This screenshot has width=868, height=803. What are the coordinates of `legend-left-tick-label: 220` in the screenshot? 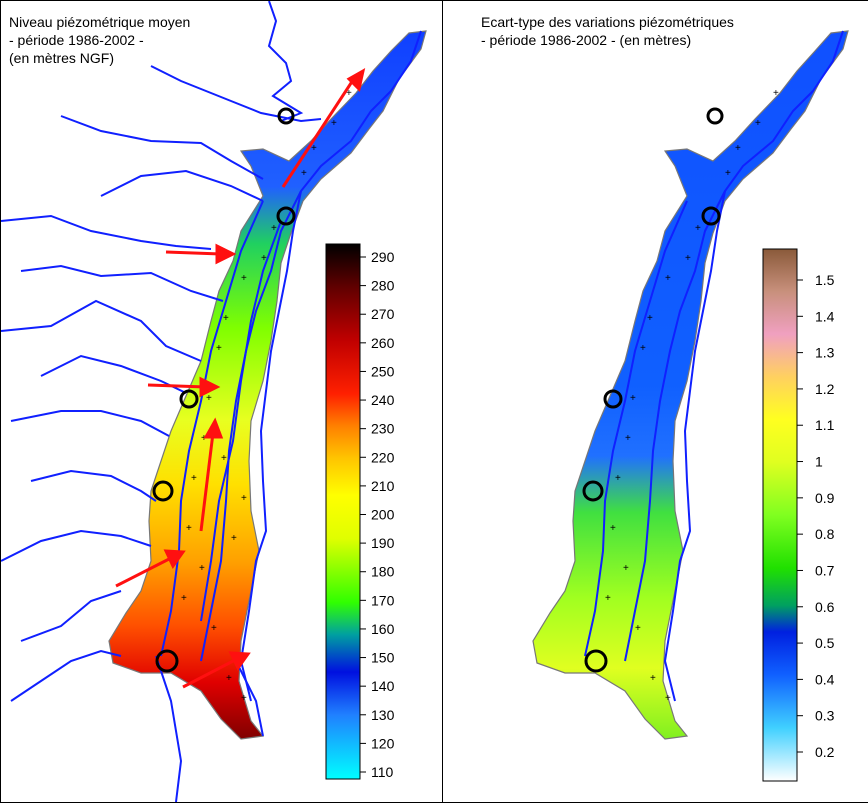 It's located at (383, 457).